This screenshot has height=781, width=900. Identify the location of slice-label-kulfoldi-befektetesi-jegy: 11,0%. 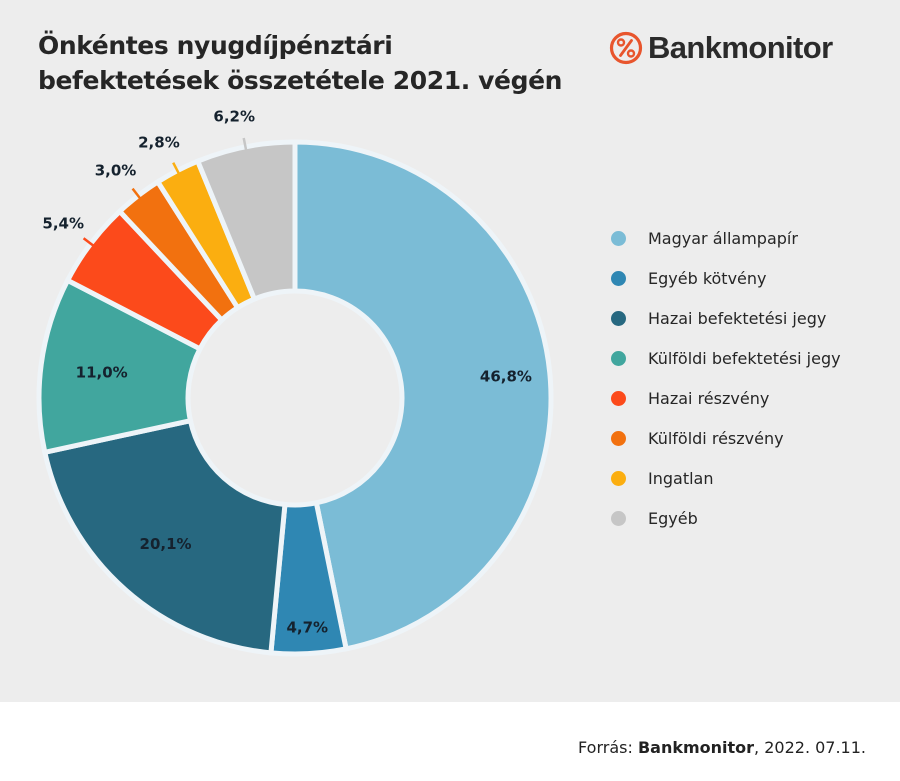
(102, 372).